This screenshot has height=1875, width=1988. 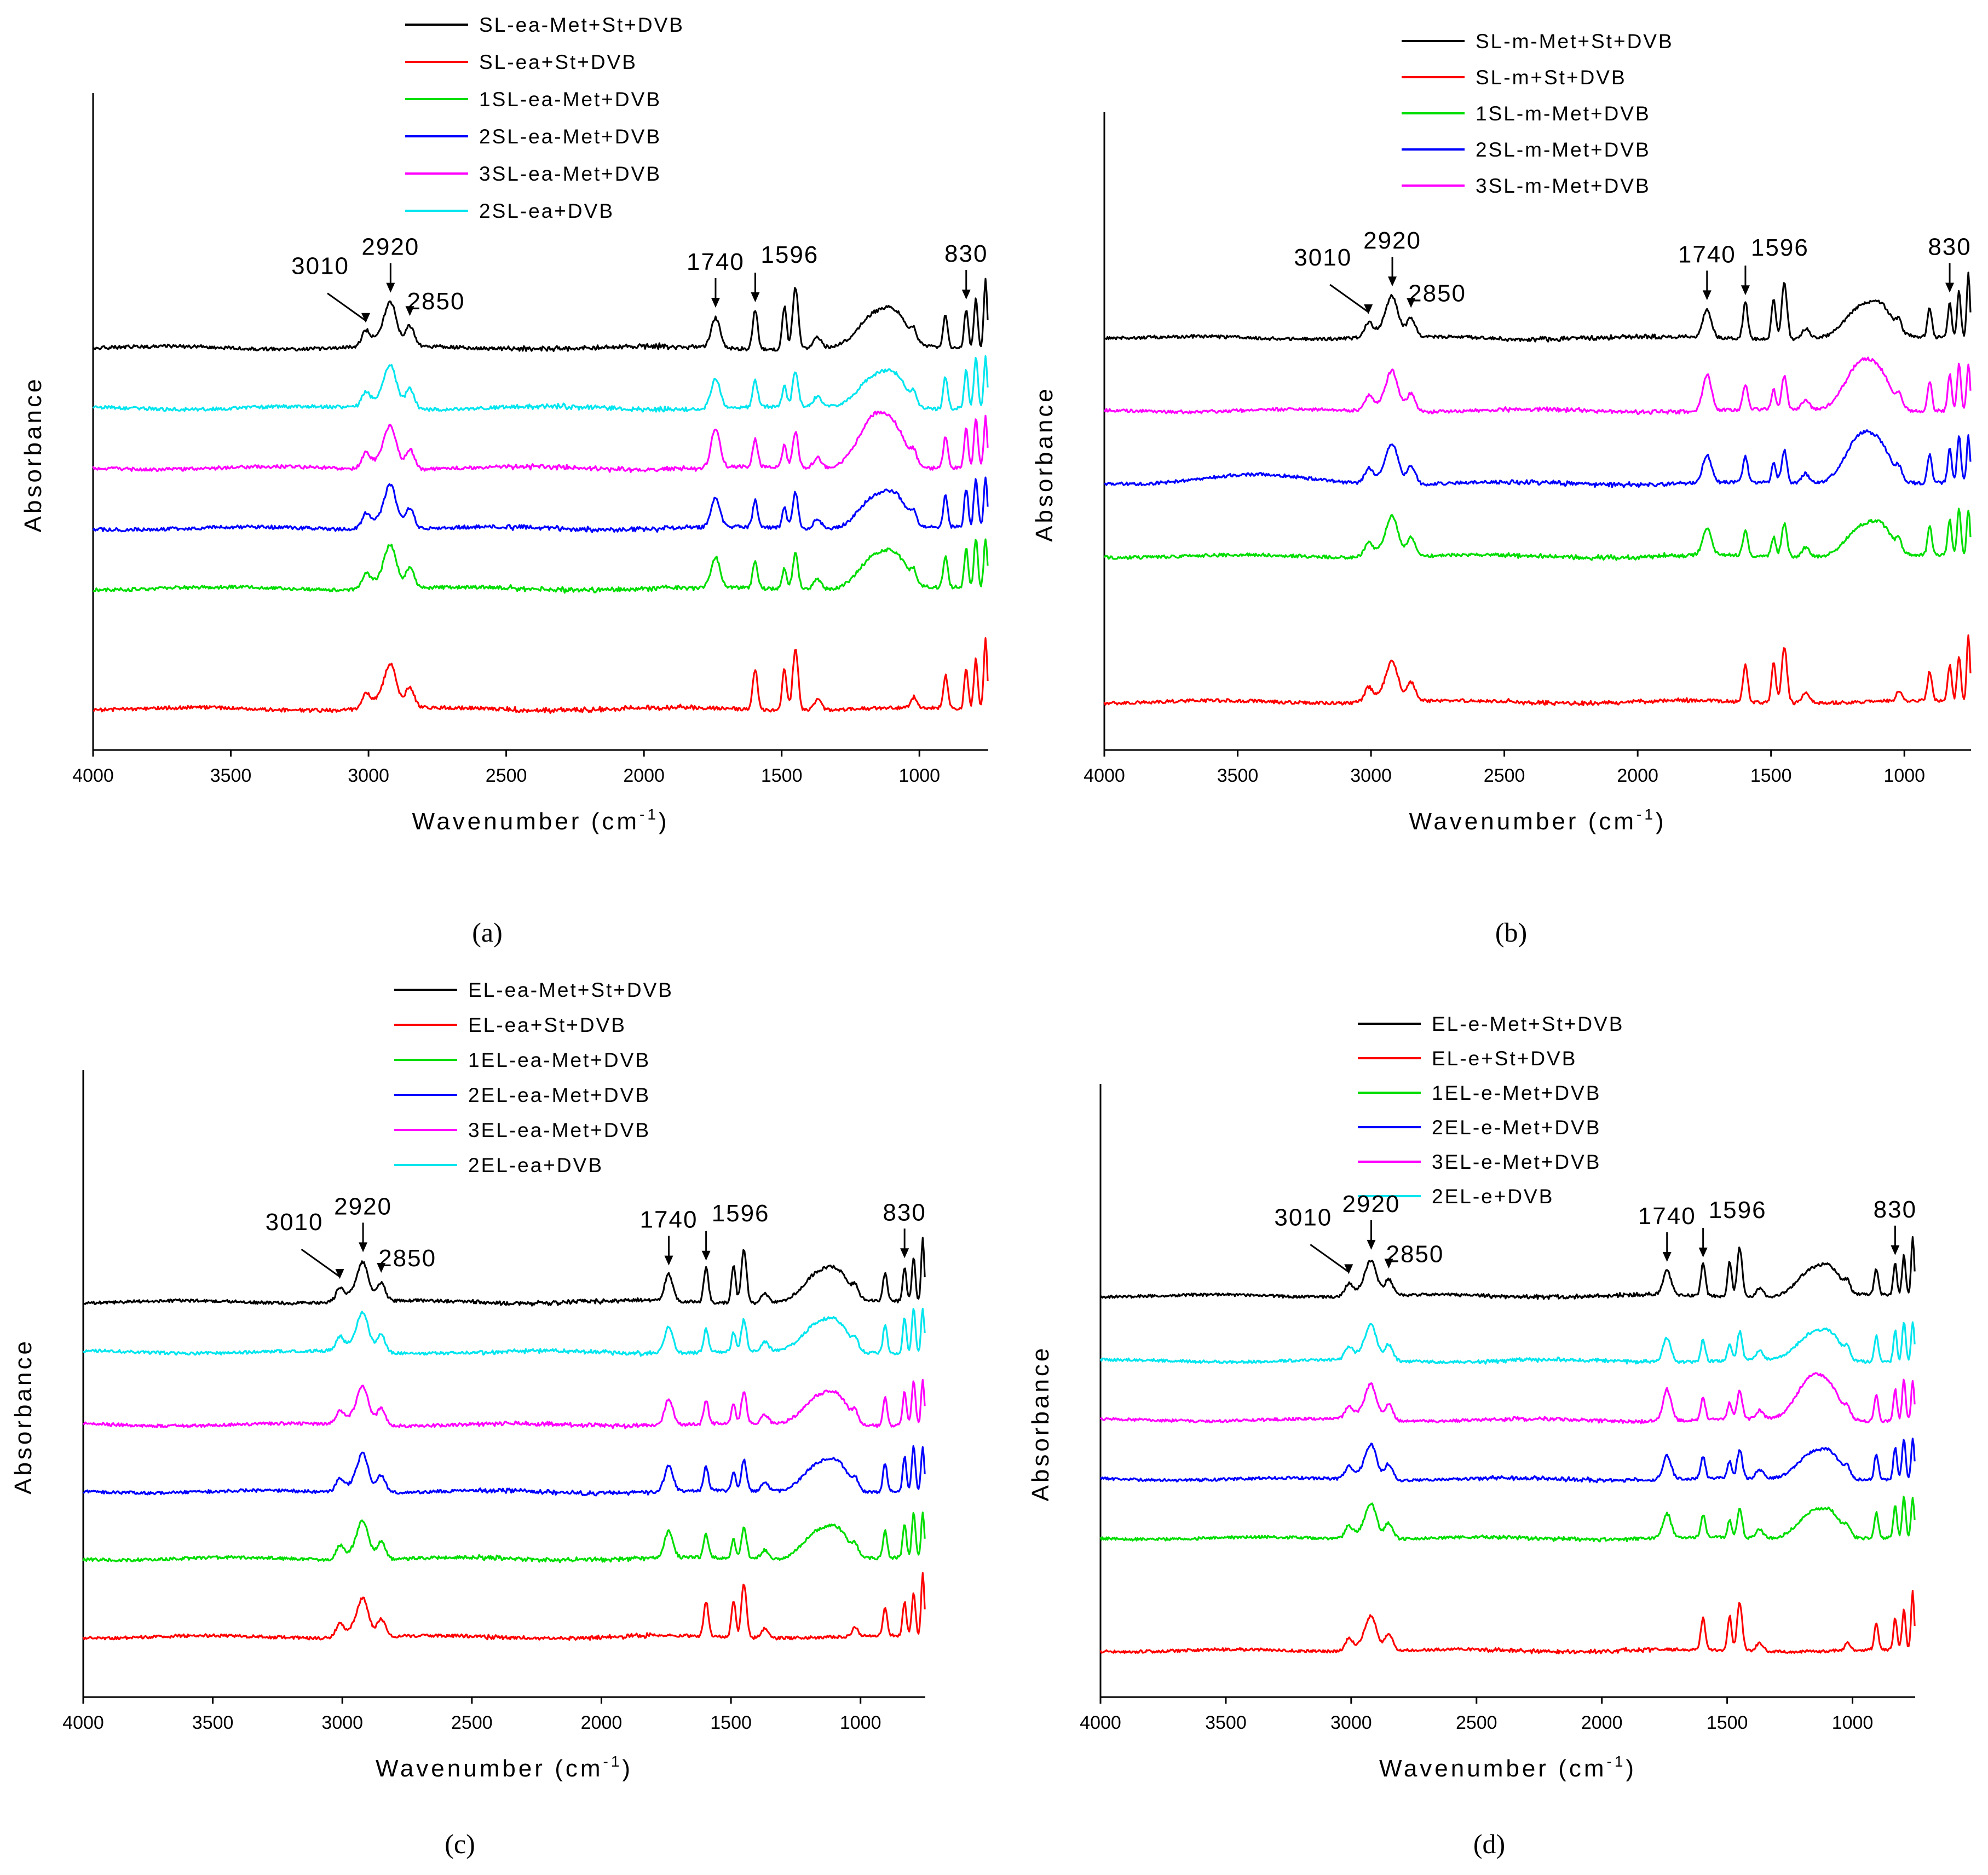 What do you see at coordinates (570, 136) in the screenshot?
I see `legend-label: 2SL-ea-Met+DVB` at bounding box center [570, 136].